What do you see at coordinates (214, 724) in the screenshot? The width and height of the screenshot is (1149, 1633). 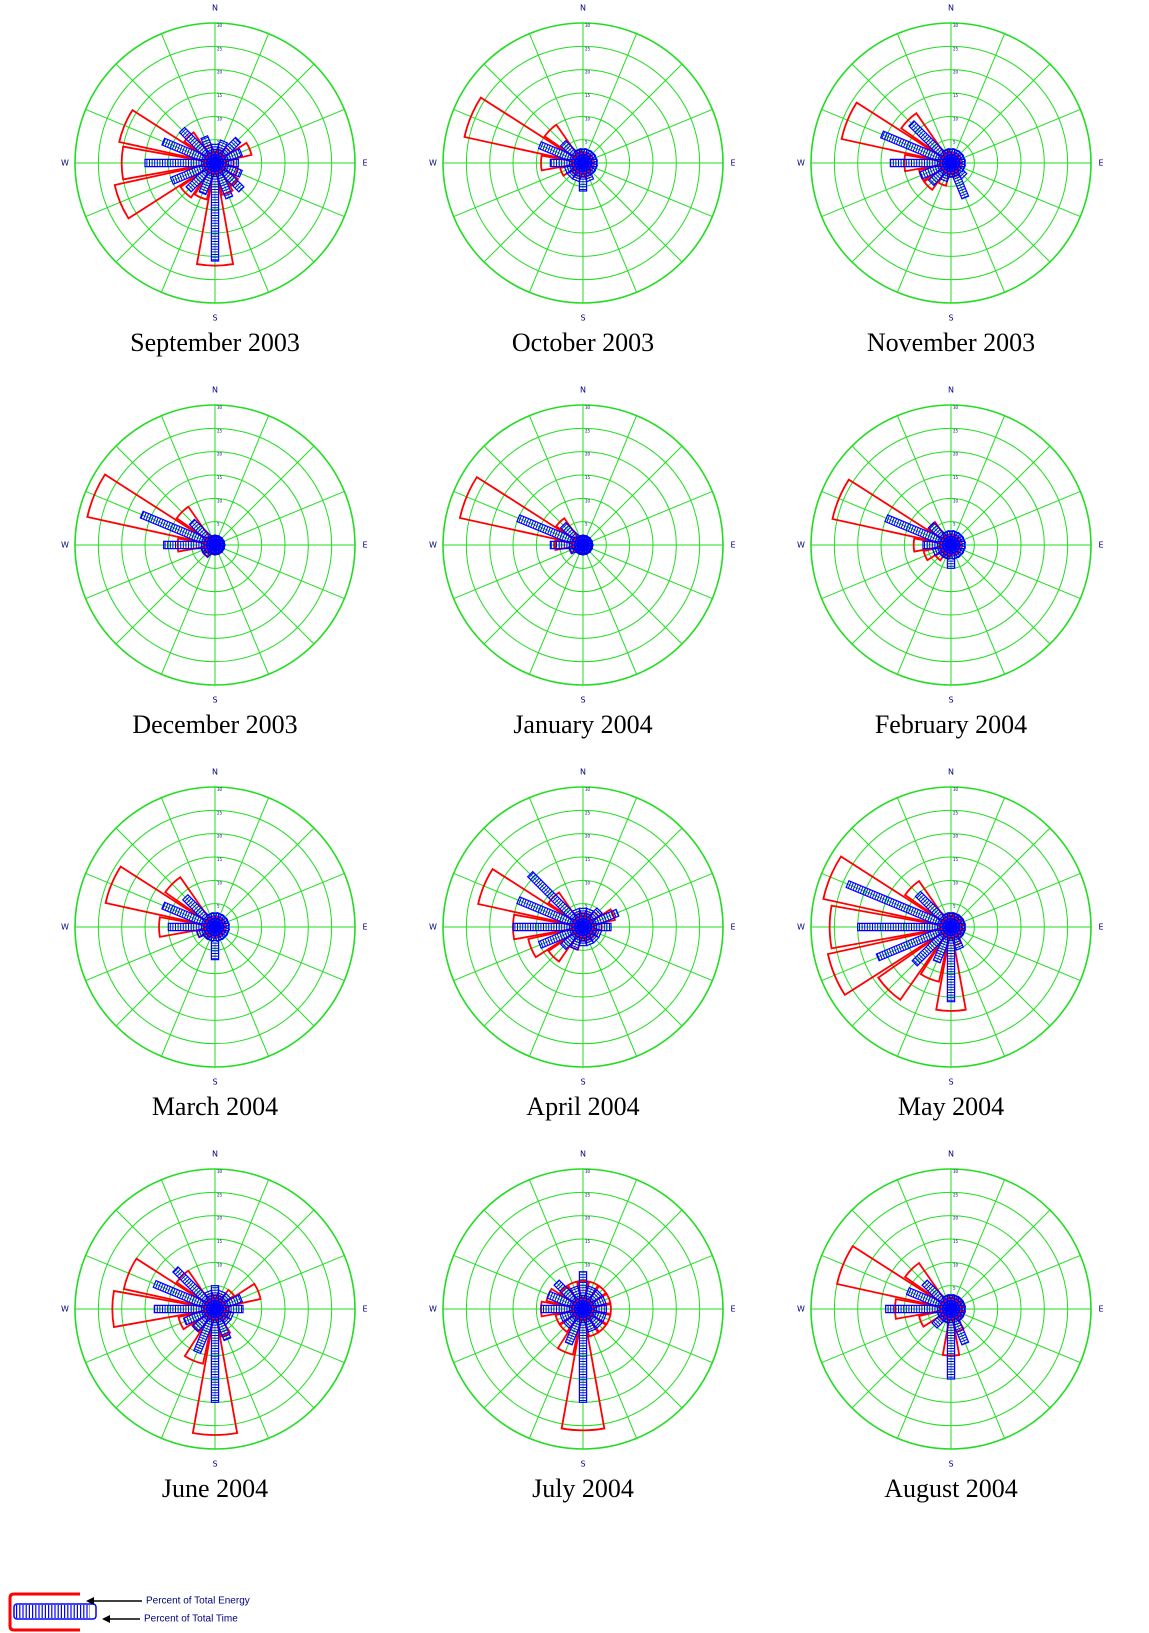 I see `chart-title: December 2003` at bounding box center [214, 724].